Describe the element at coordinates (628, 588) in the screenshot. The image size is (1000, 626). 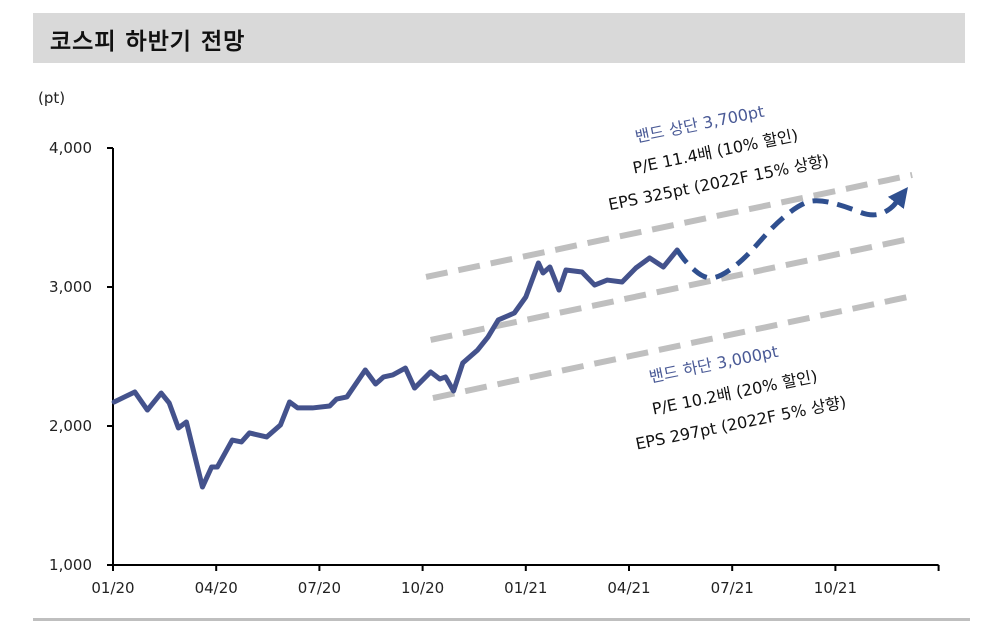
I see `x-tick-label: 04/21` at that location.